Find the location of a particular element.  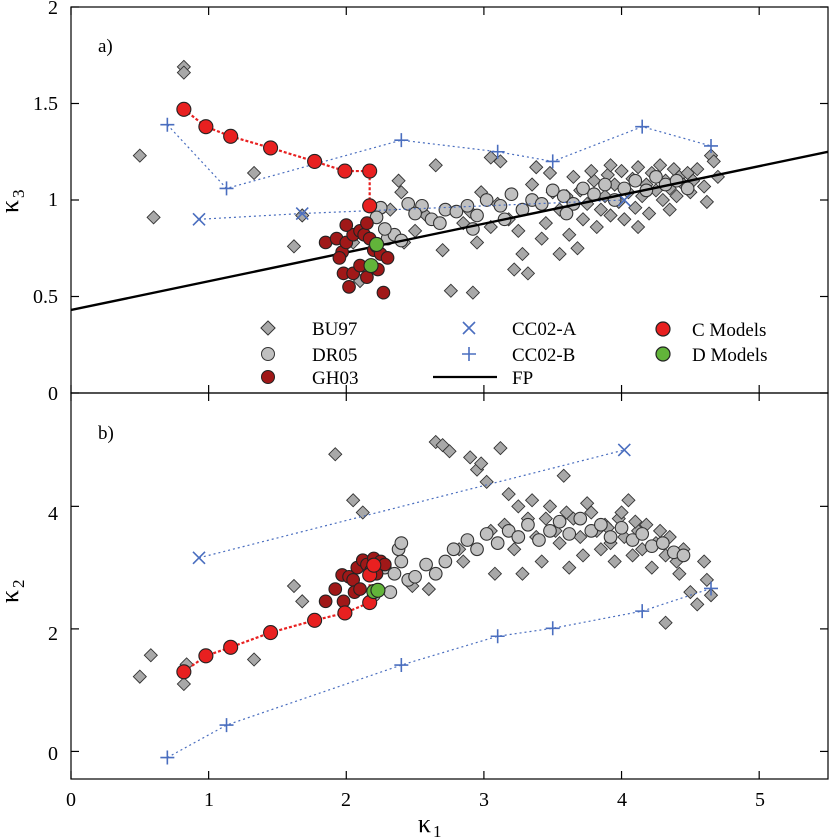

x-tick-label: 3 is located at coordinates (484, 800).